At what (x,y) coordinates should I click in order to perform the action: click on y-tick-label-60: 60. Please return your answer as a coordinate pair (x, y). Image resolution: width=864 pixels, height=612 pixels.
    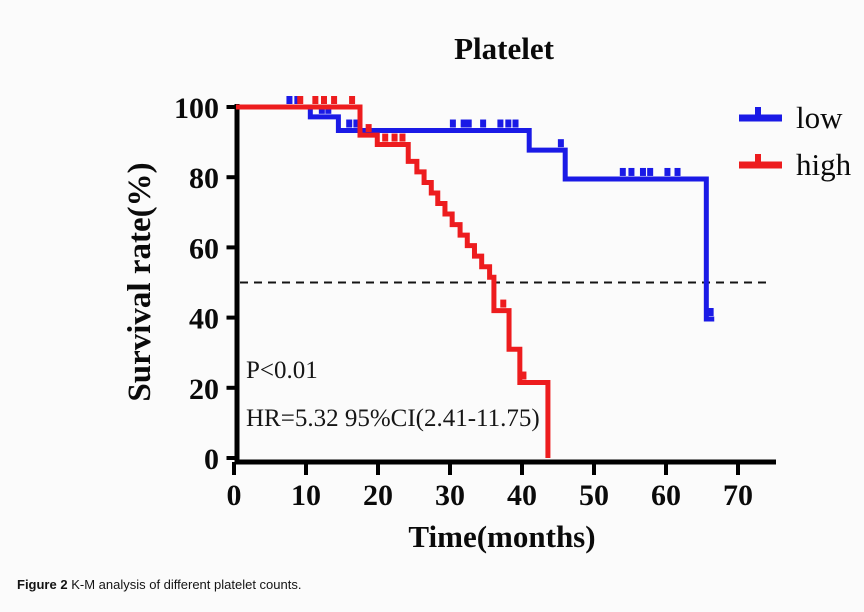
    Looking at the image, I should click on (204, 248).